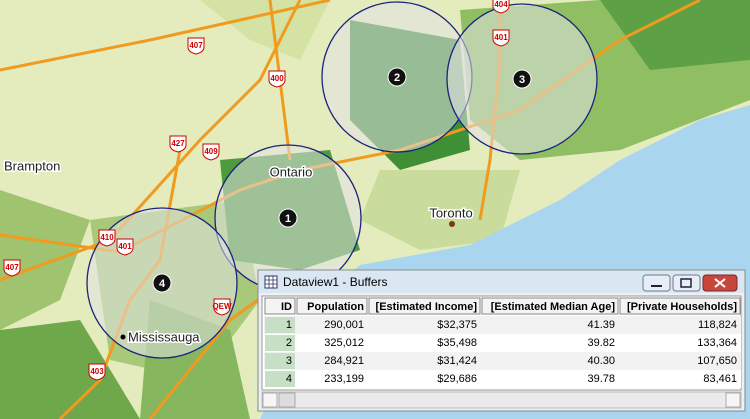 Image resolution: width=750 pixels, height=419 pixels. What do you see at coordinates (289, 343) in the screenshot?
I see `table-cell: 2` at bounding box center [289, 343].